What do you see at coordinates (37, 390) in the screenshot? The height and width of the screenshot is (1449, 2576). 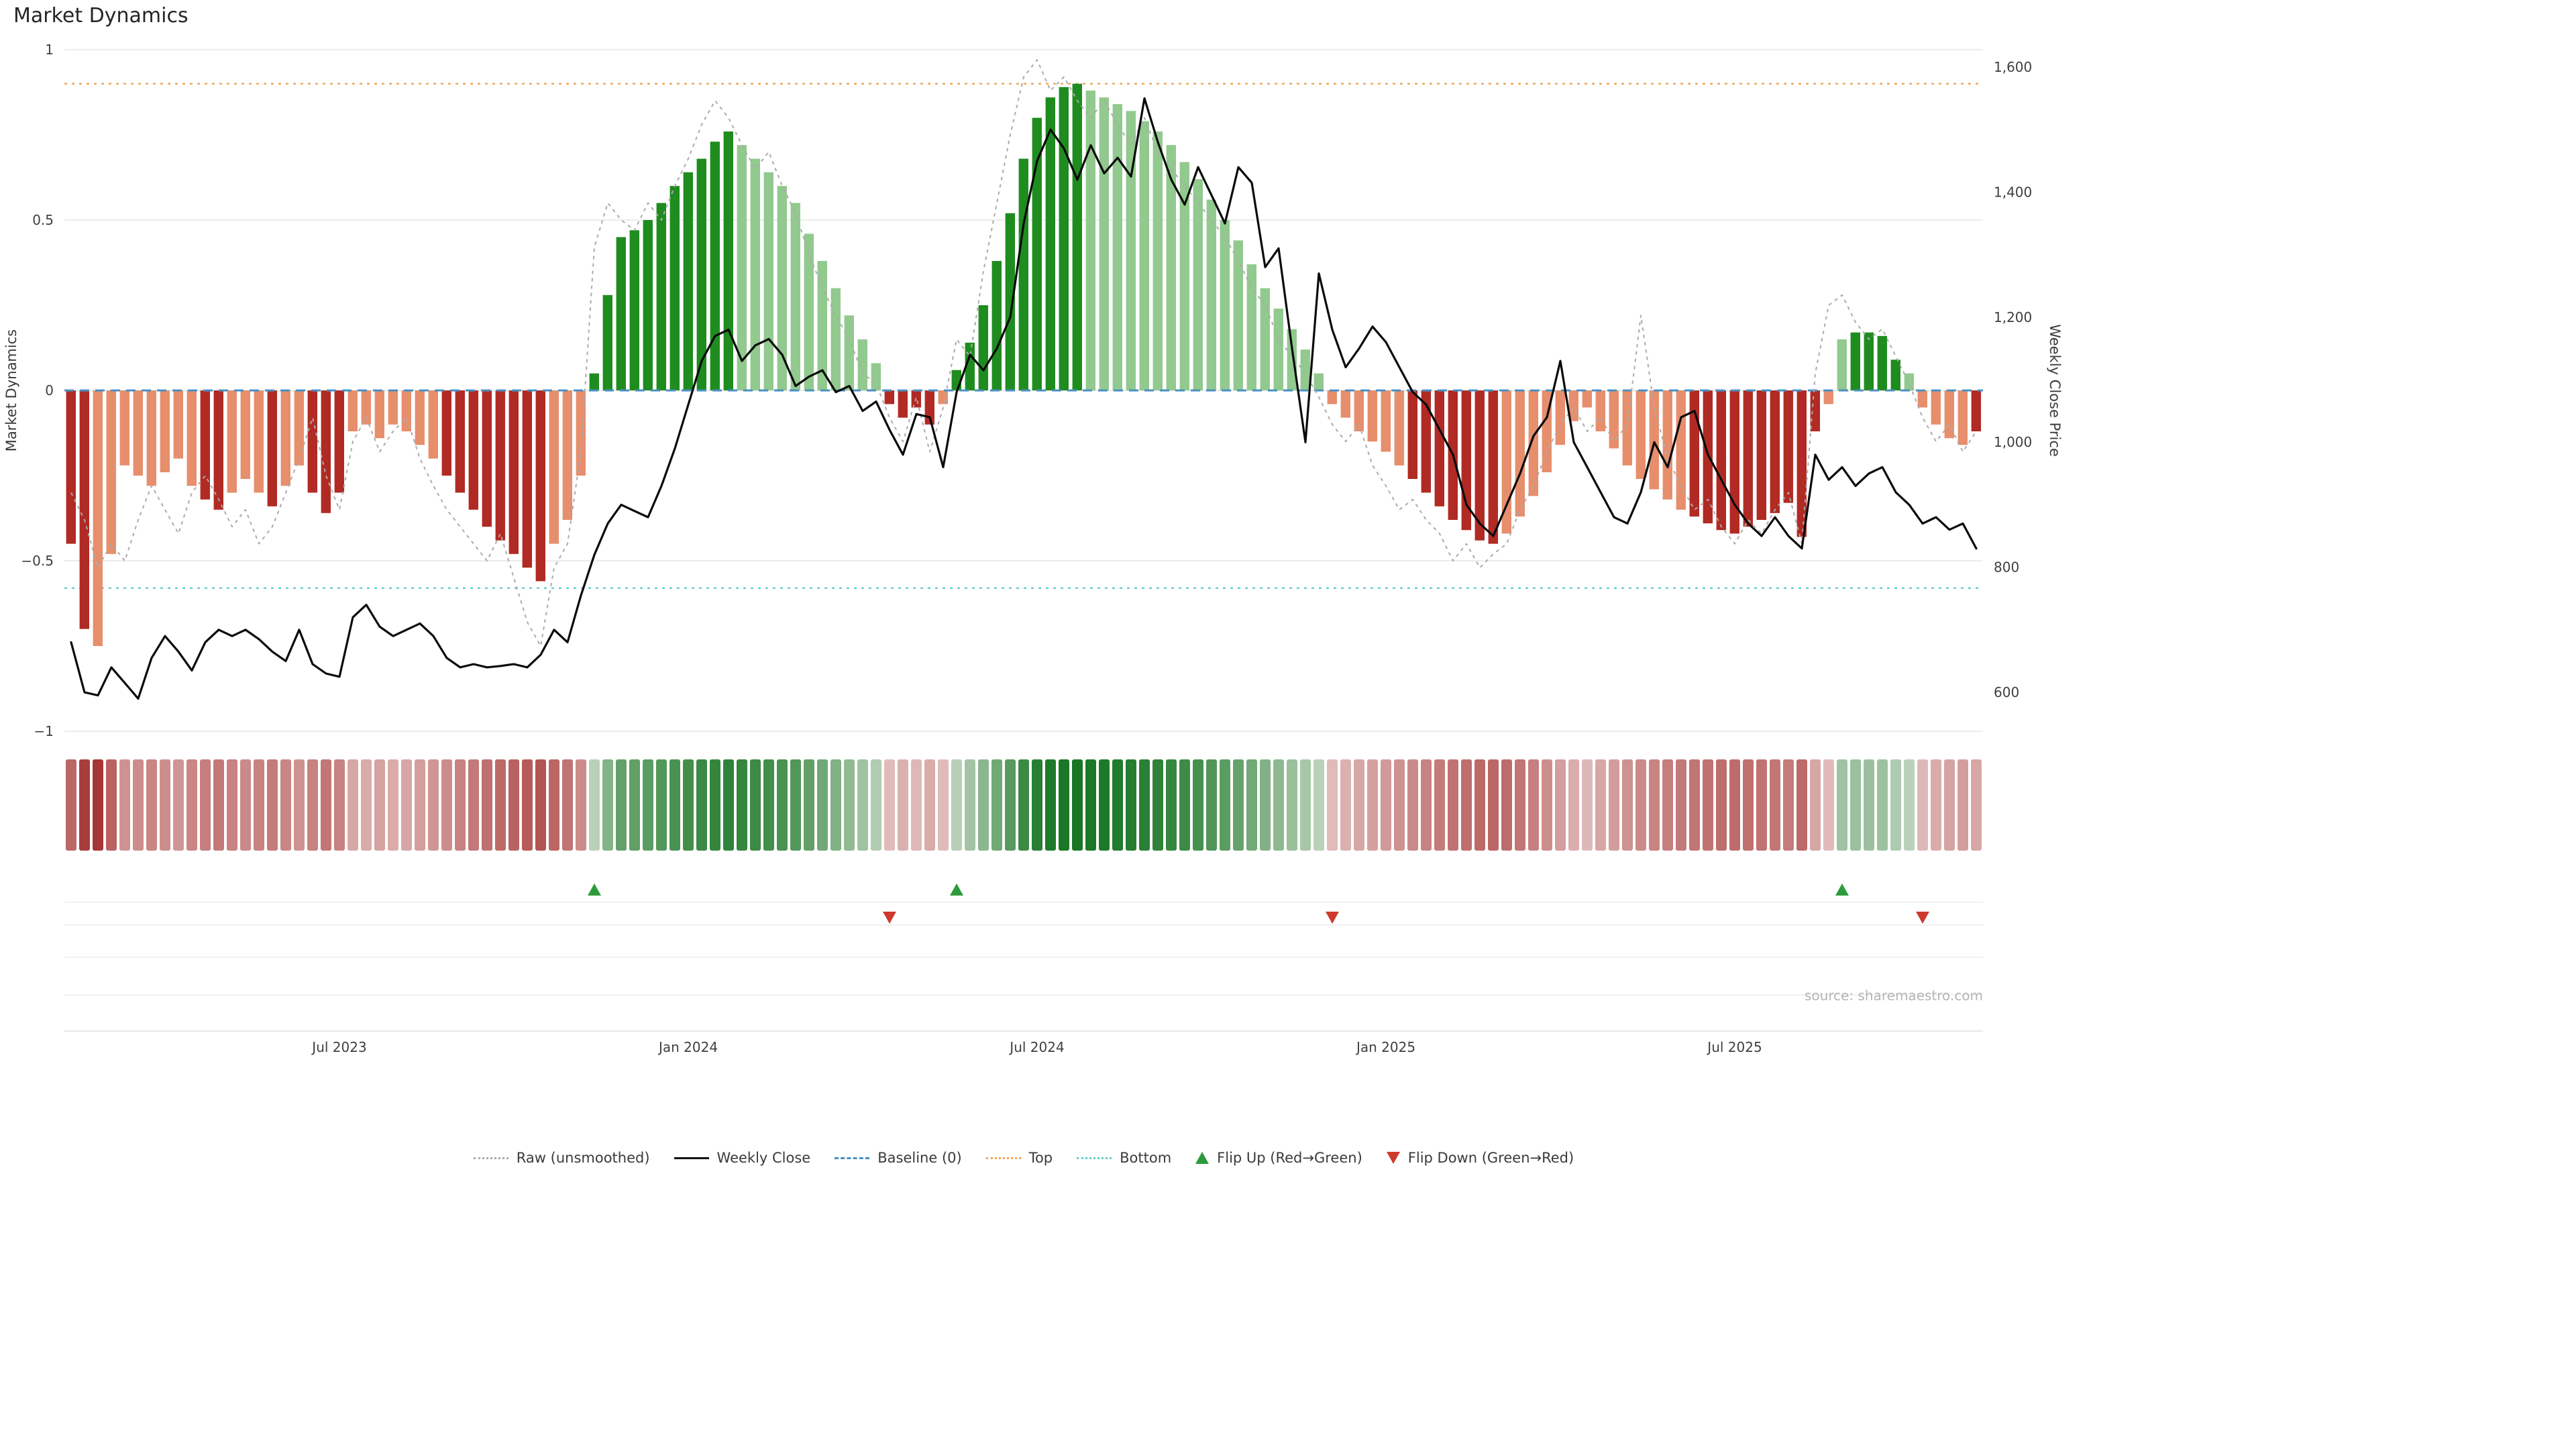 I see `left-axis-ticks: 1 0.5 0 −0.5 −1` at bounding box center [37, 390].